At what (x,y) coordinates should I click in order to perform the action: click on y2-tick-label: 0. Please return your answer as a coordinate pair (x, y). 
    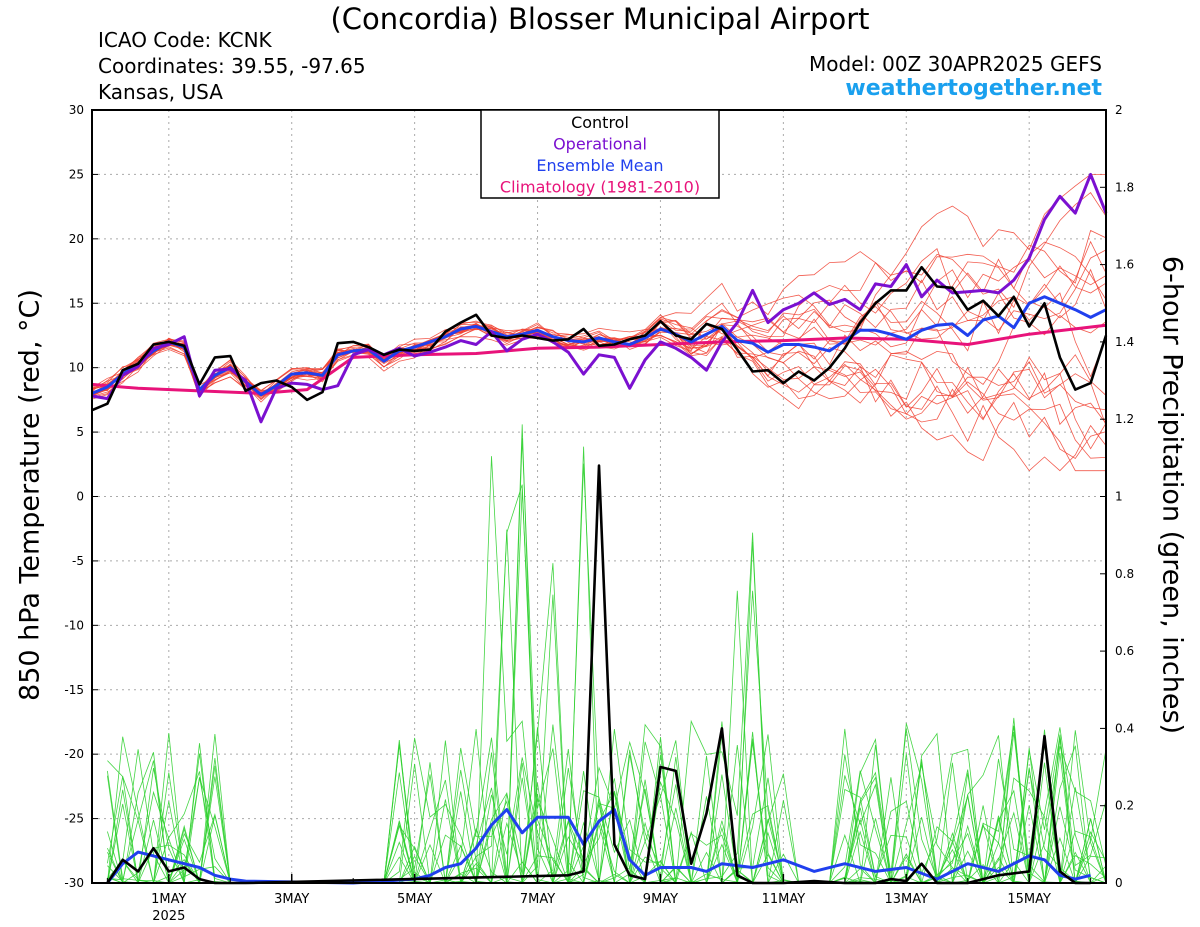
    Looking at the image, I should click on (1119, 883).